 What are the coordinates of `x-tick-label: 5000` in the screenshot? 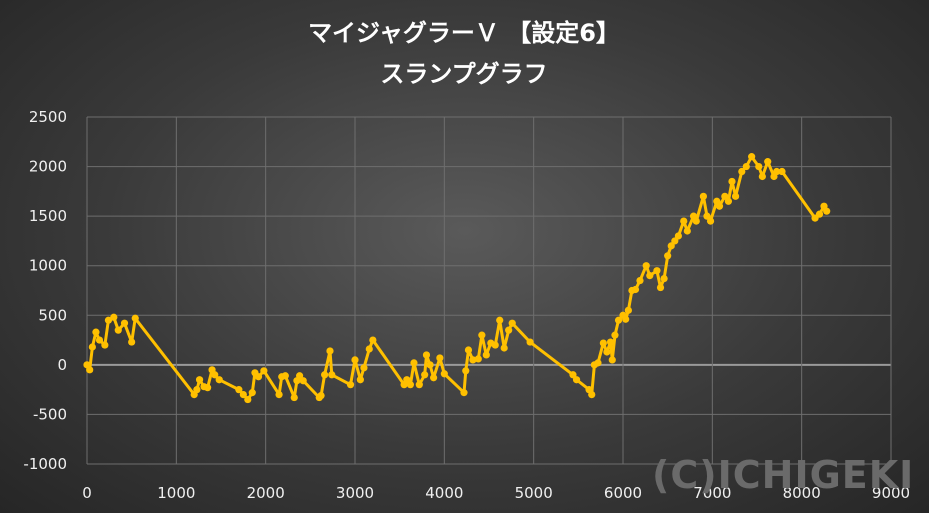 It's located at (534, 493).